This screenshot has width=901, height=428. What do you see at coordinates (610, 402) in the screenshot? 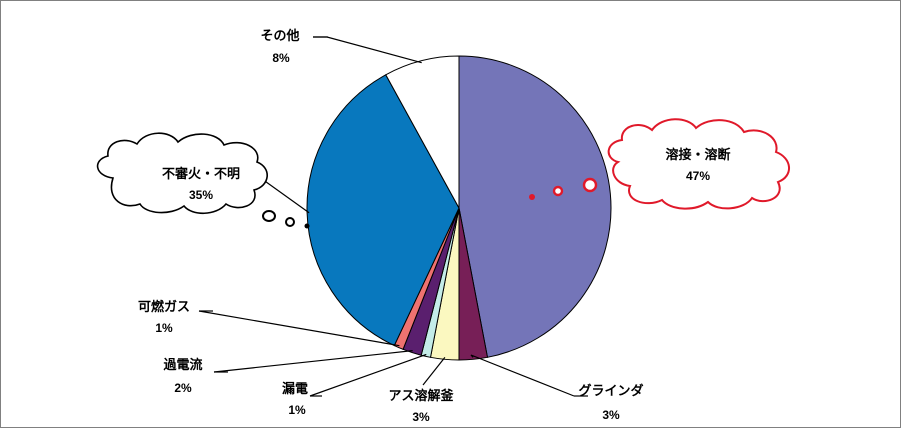
I see `label-grinder: グラインダ 3%` at bounding box center [610, 402].